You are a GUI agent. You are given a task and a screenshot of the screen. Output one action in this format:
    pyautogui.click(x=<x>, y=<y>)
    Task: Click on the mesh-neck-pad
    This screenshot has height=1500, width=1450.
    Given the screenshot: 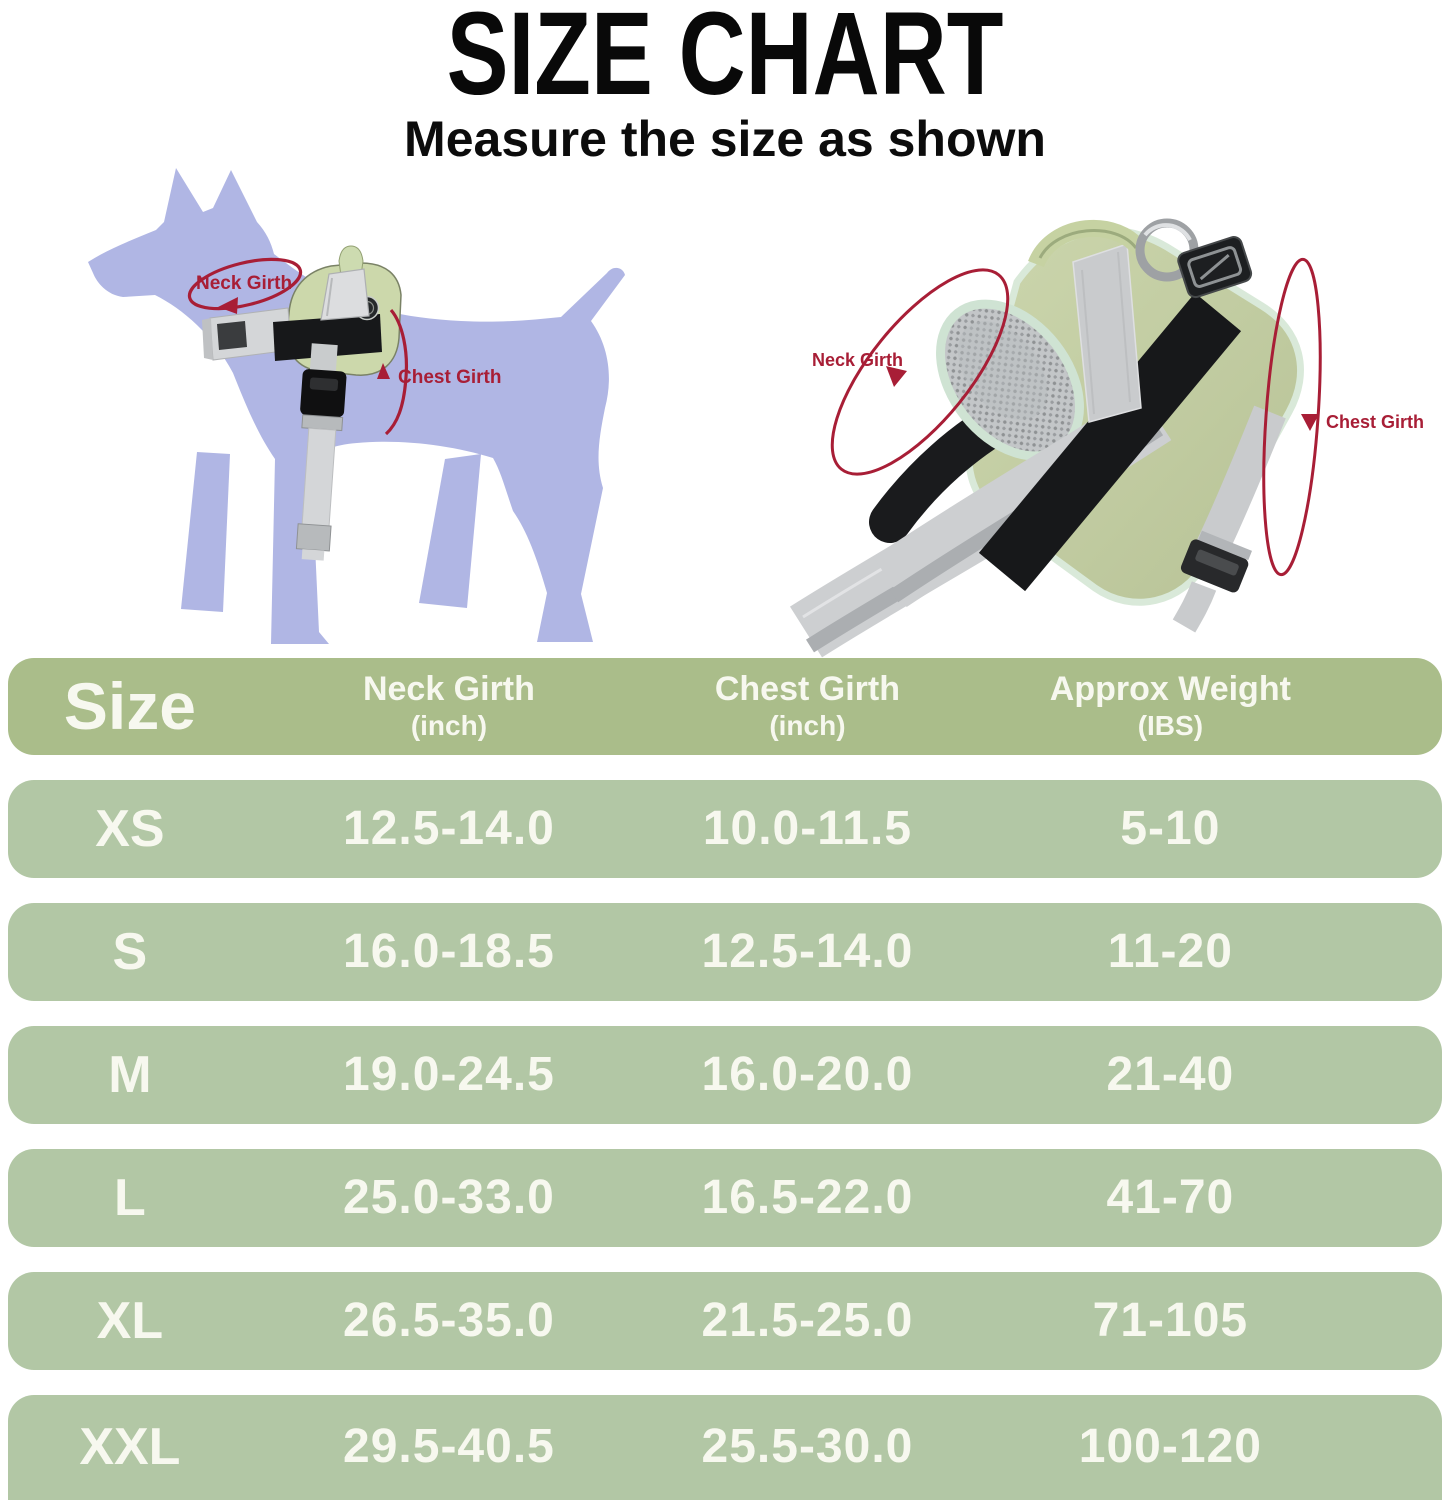 What is the action you would take?
    pyautogui.click(x=1010, y=380)
    